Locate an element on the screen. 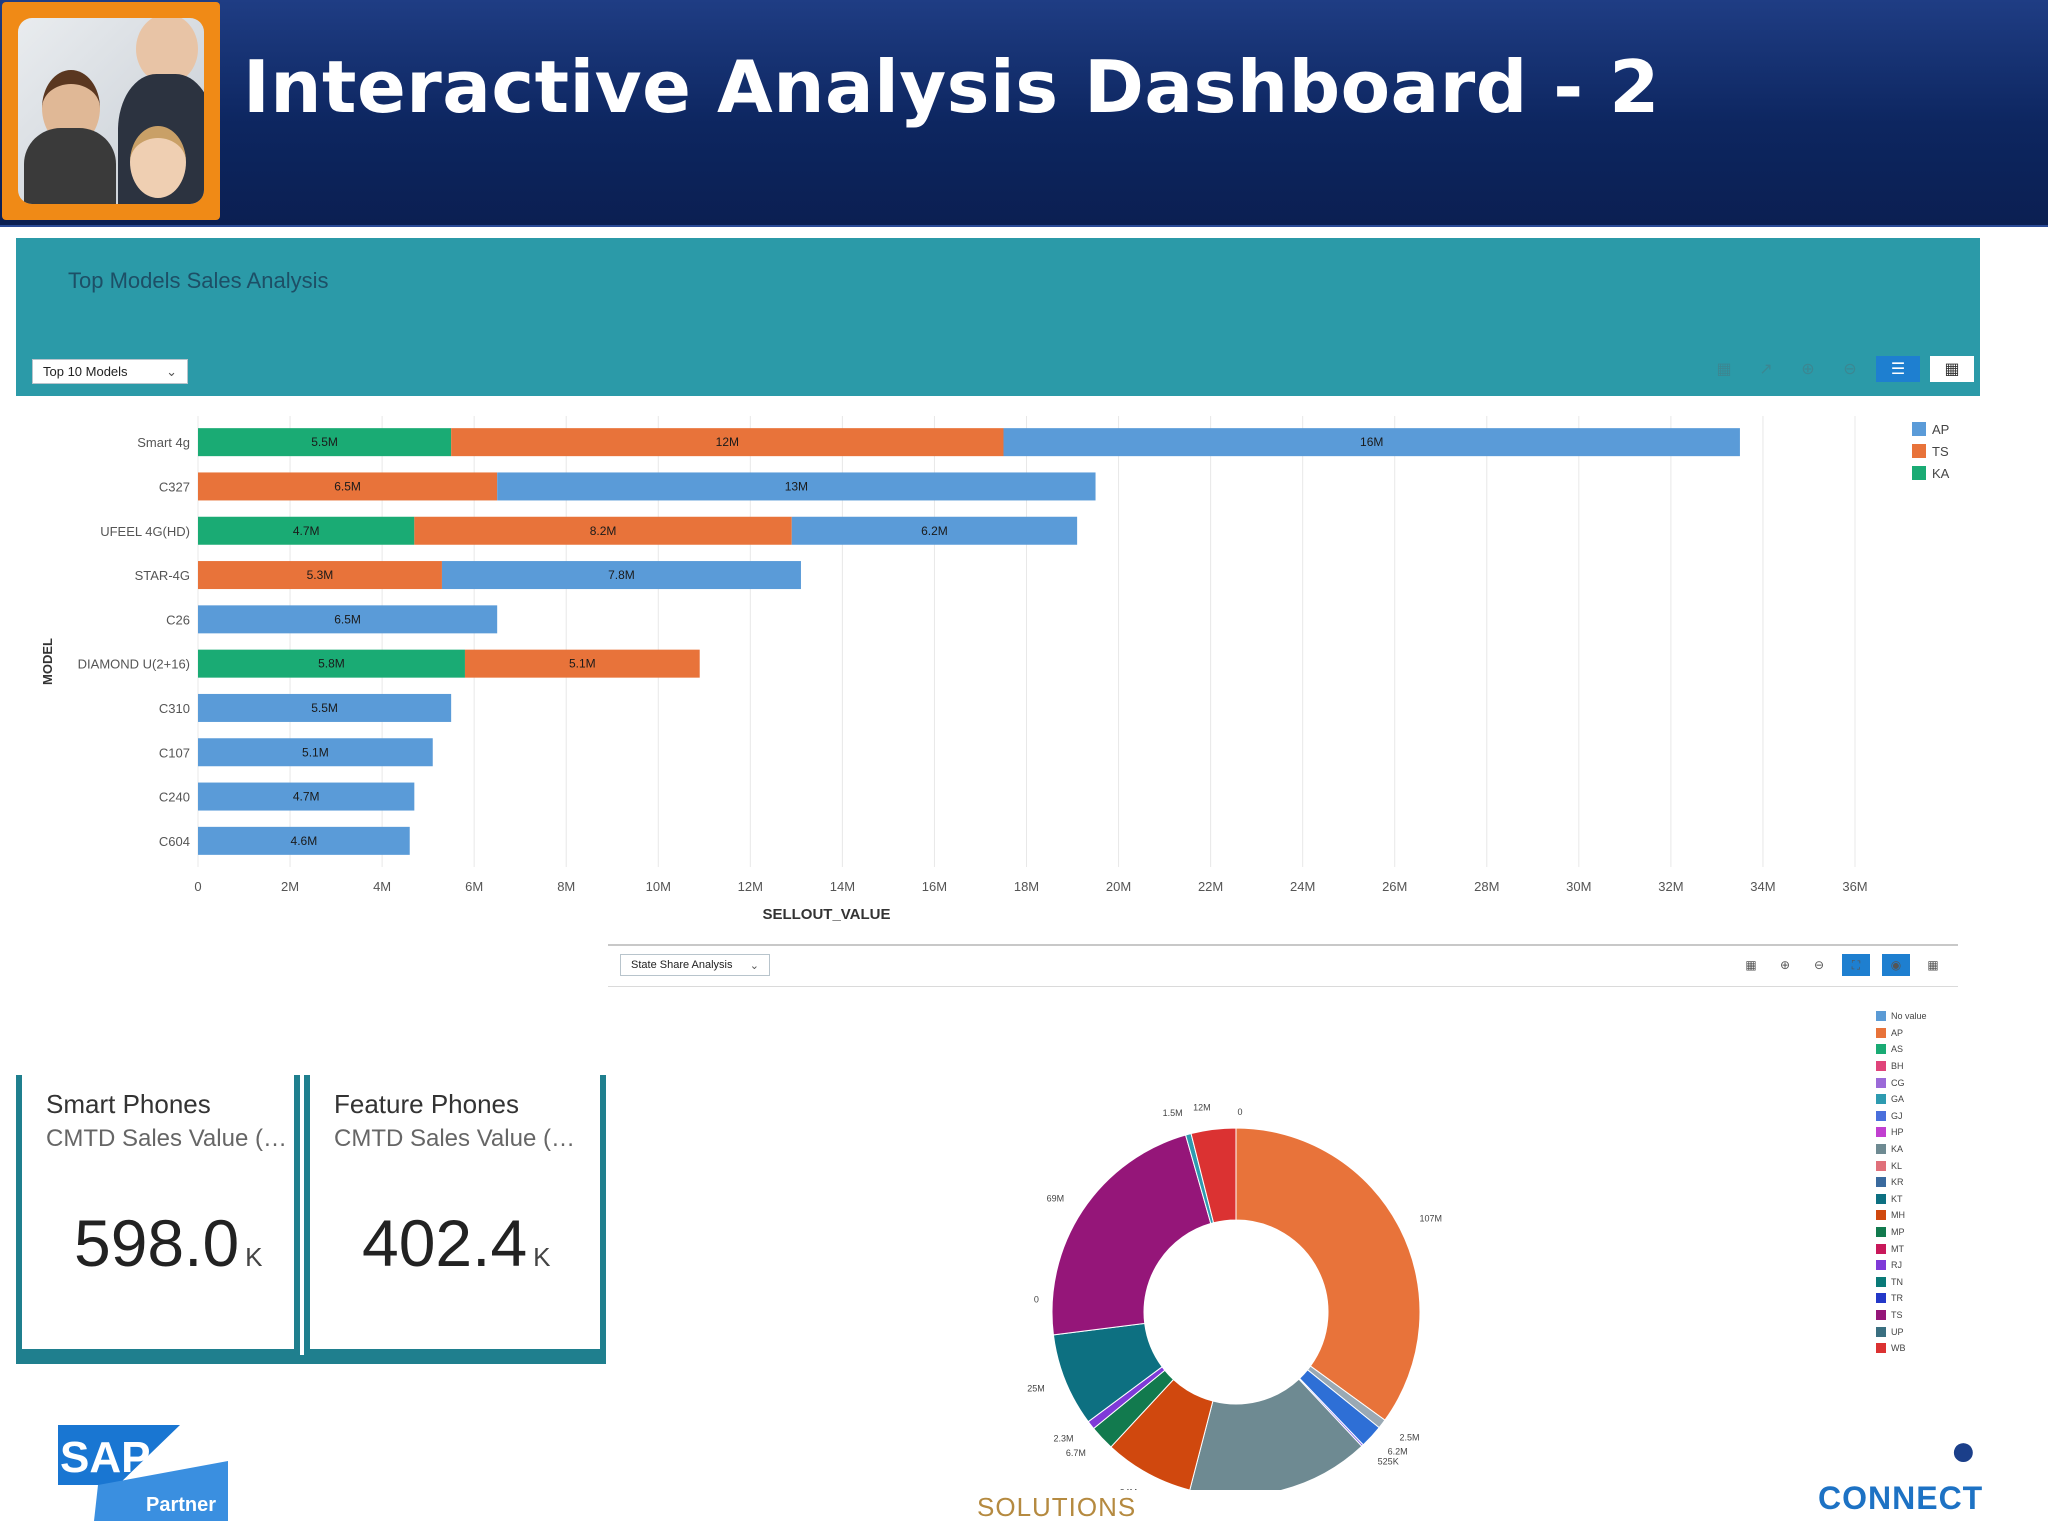  x-tick-label: 32M is located at coordinates (1670, 886).